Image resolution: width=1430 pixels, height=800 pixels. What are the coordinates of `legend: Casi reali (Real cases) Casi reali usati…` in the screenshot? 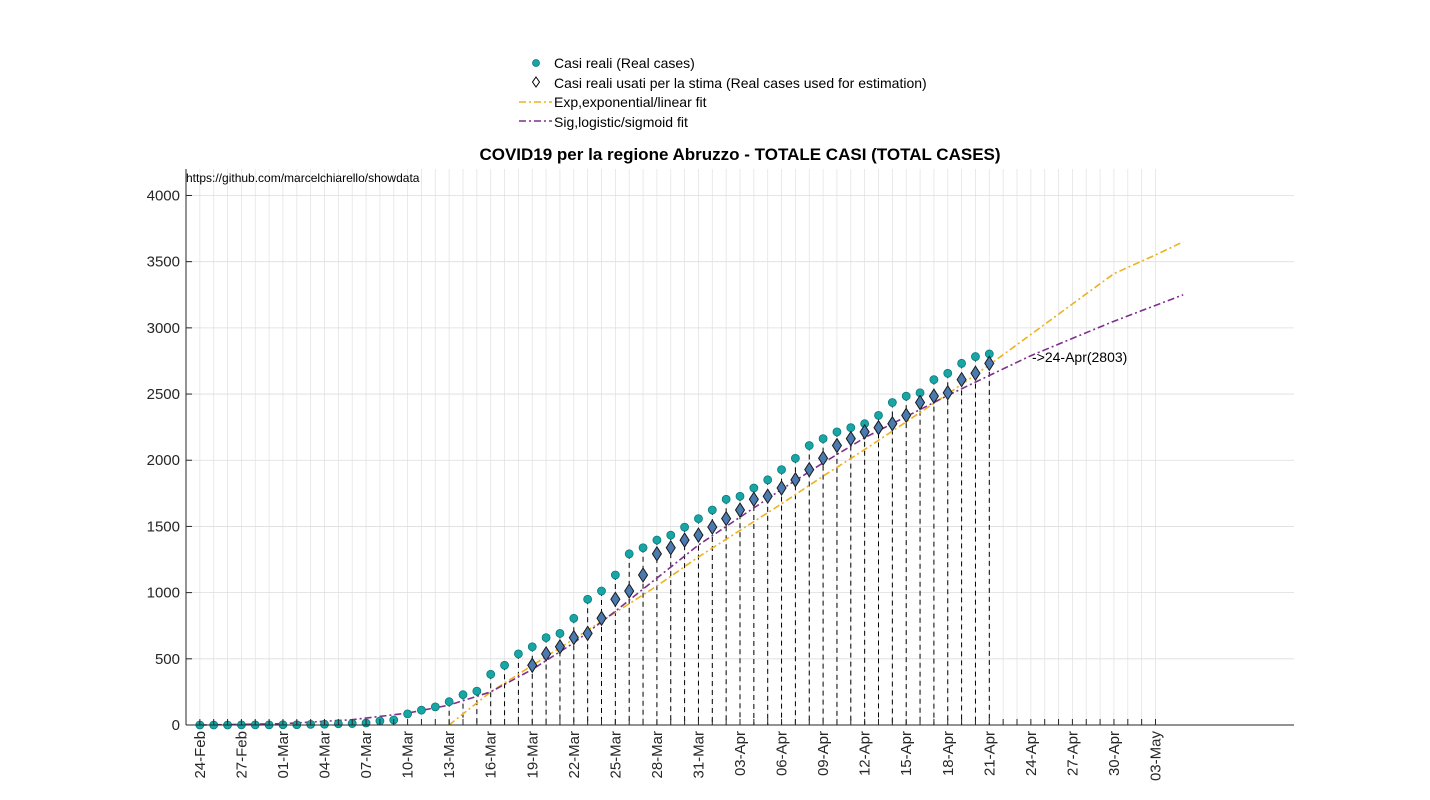 It's located at (723, 92).